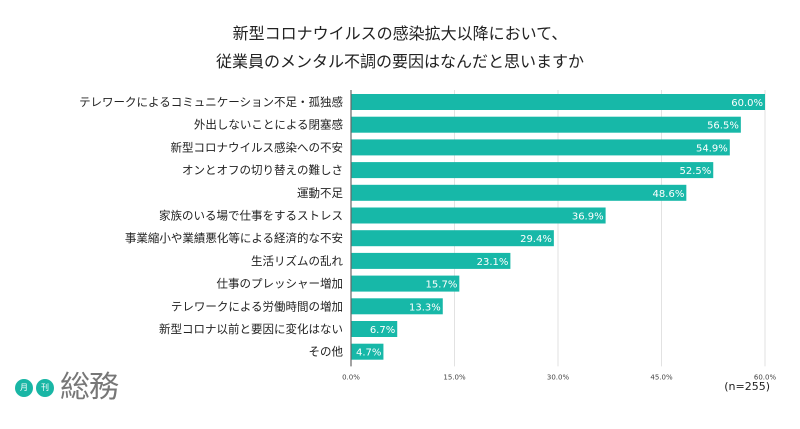 The width and height of the screenshot is (800, 429). What do you see at coordinates (712, 148) in the screenshot?
I see `bar-value-label: 54.9%` at bounding box center [712, 148].